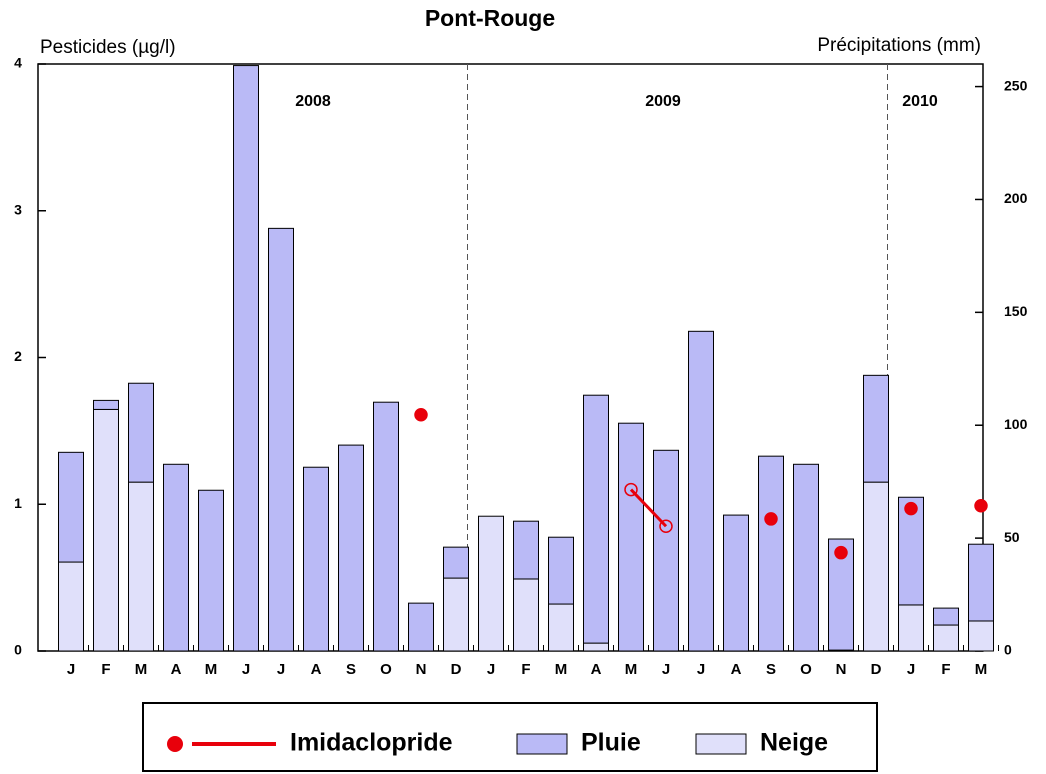 The width and height of the screenshot is (1046, 774). Describe the element at coordinates (108, 47) in the screenshot. I see `y-axis-label: Pesticides (µg/l)` at that location.